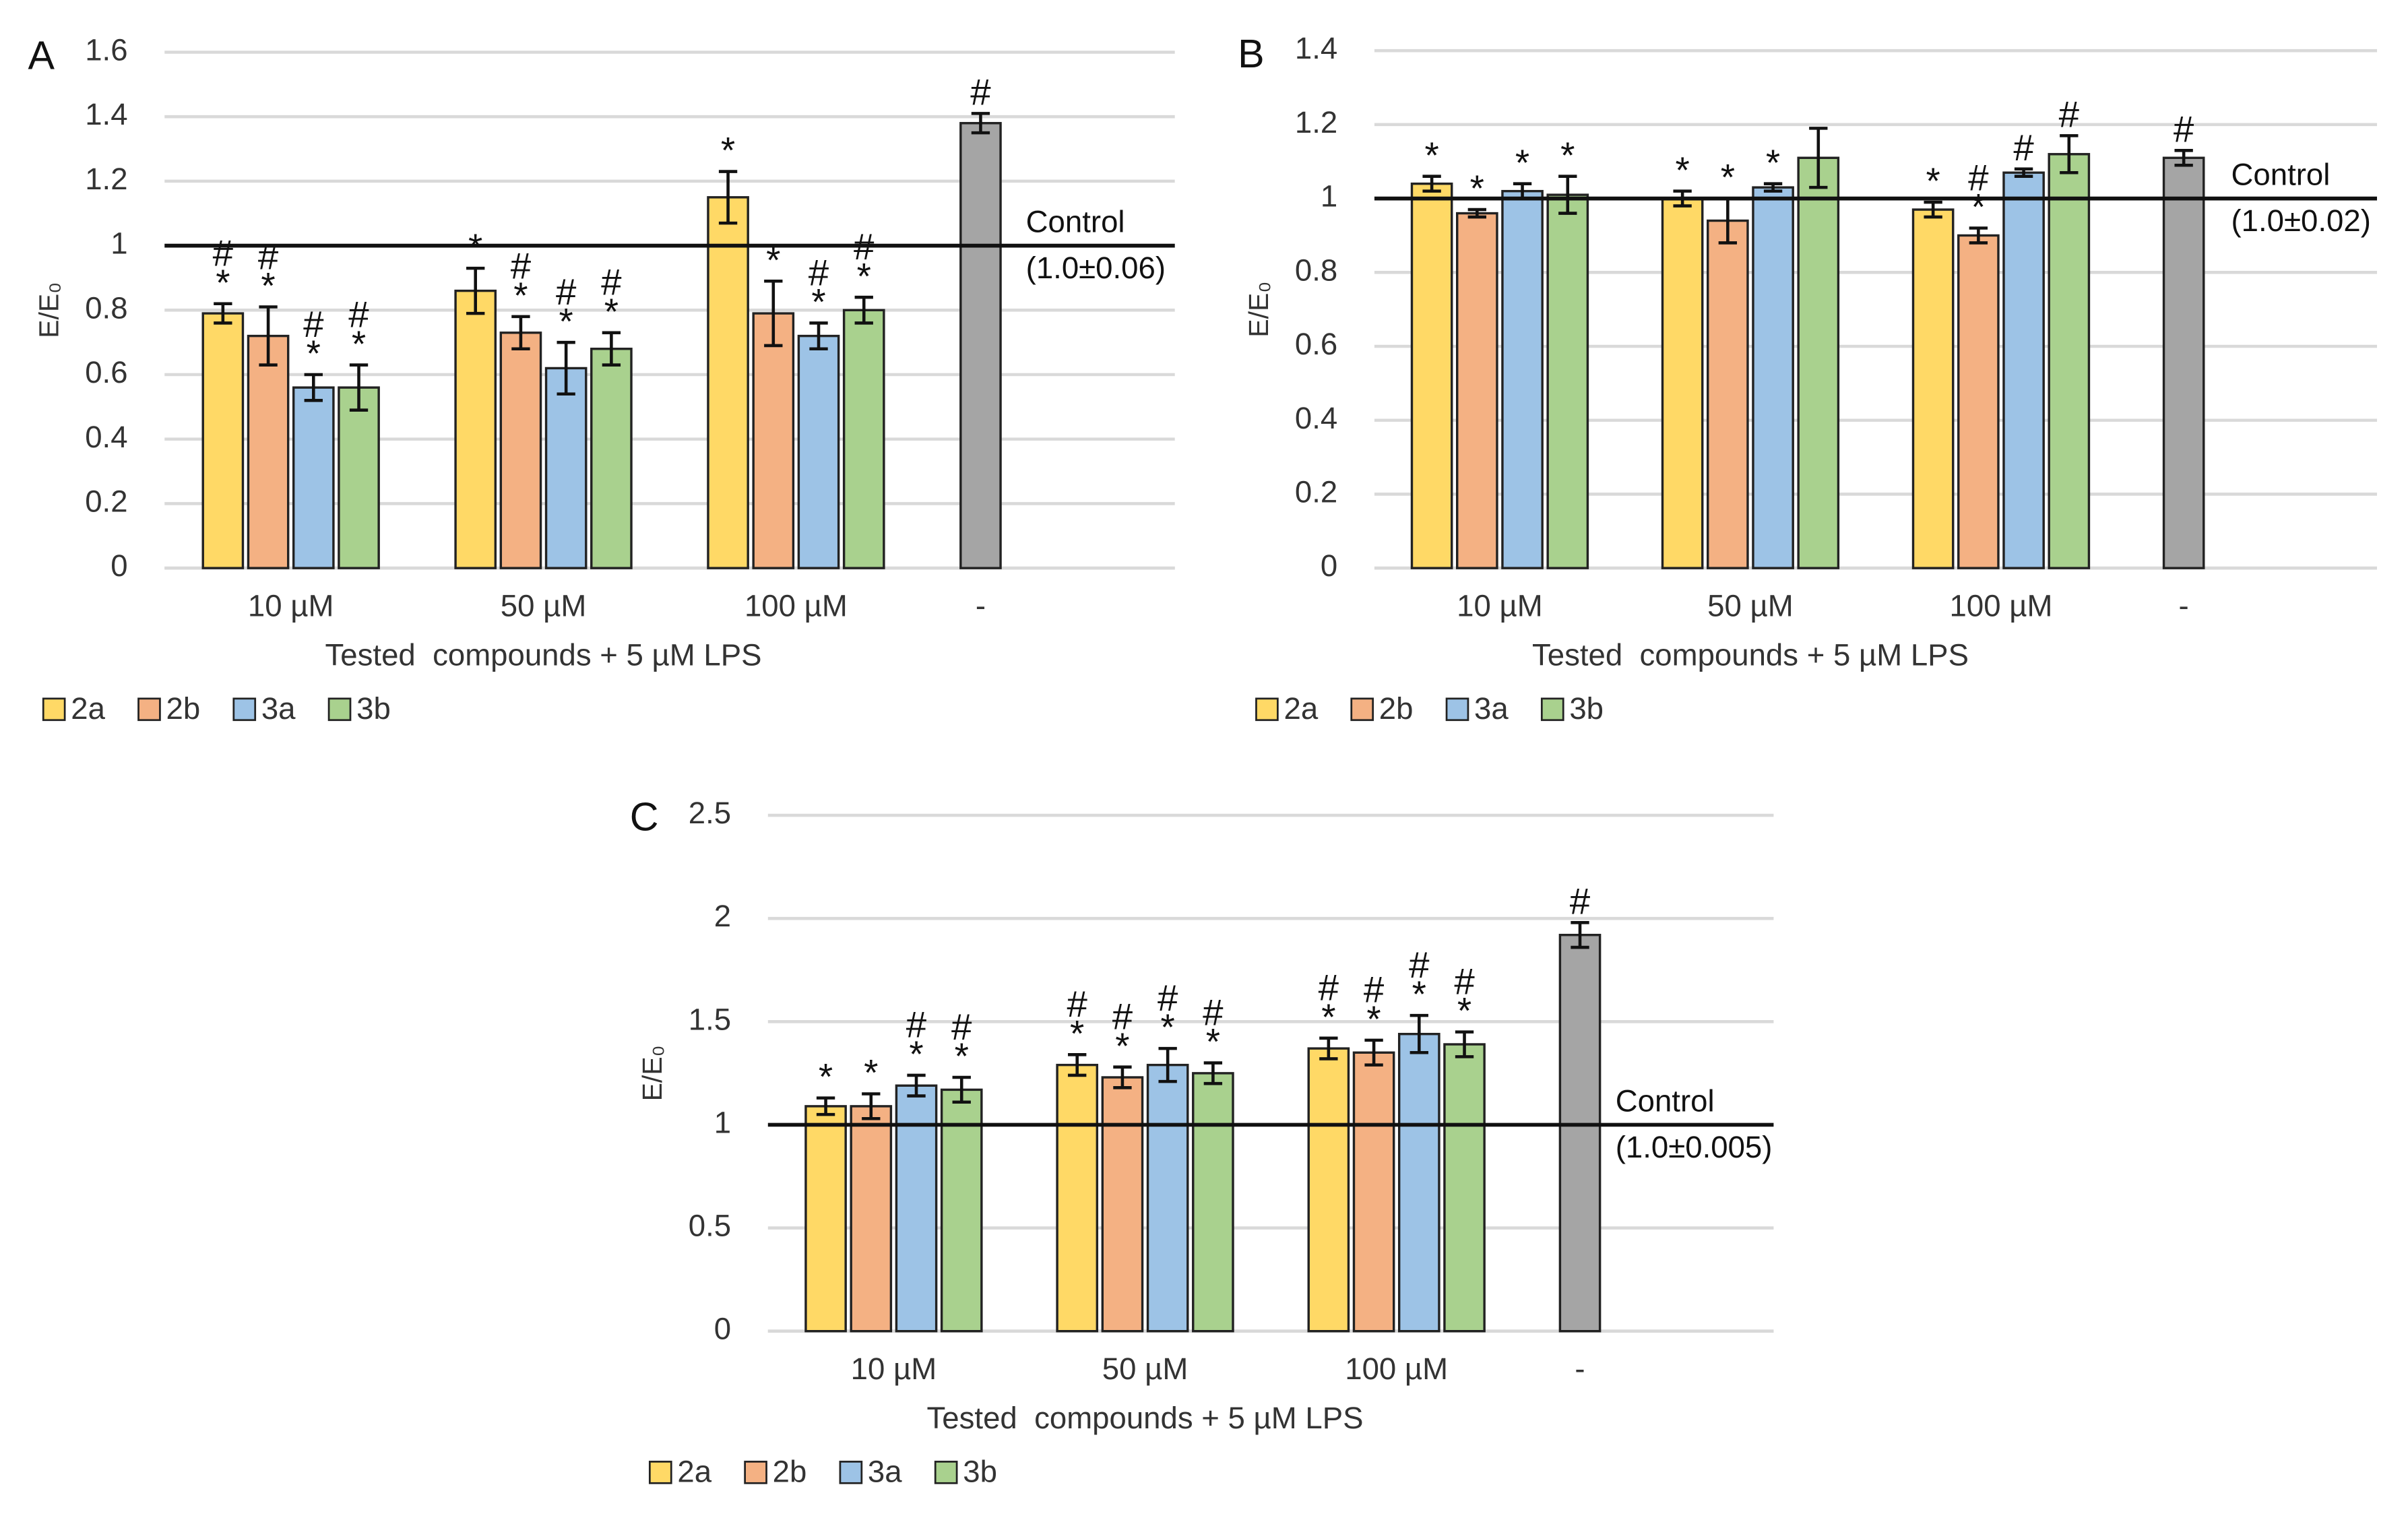  What do you see at coordinates (106, 50) in the screenshot?
I see `y-tick-label: 1.6` at bounding box center [106, 50].